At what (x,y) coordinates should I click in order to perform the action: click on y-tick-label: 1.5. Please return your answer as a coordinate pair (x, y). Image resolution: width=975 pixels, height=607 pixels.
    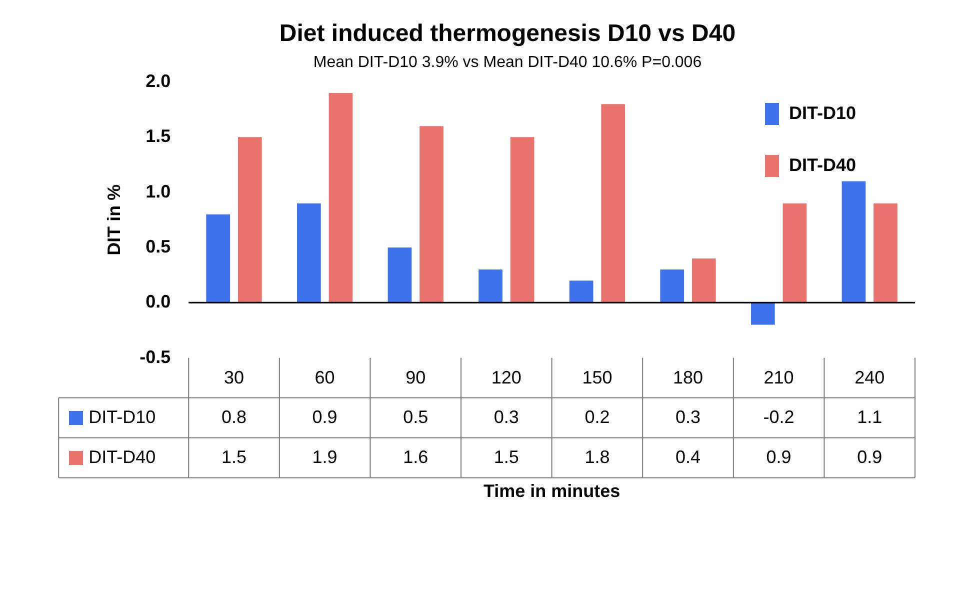
    Looking at the image, I should click on (158, 136).